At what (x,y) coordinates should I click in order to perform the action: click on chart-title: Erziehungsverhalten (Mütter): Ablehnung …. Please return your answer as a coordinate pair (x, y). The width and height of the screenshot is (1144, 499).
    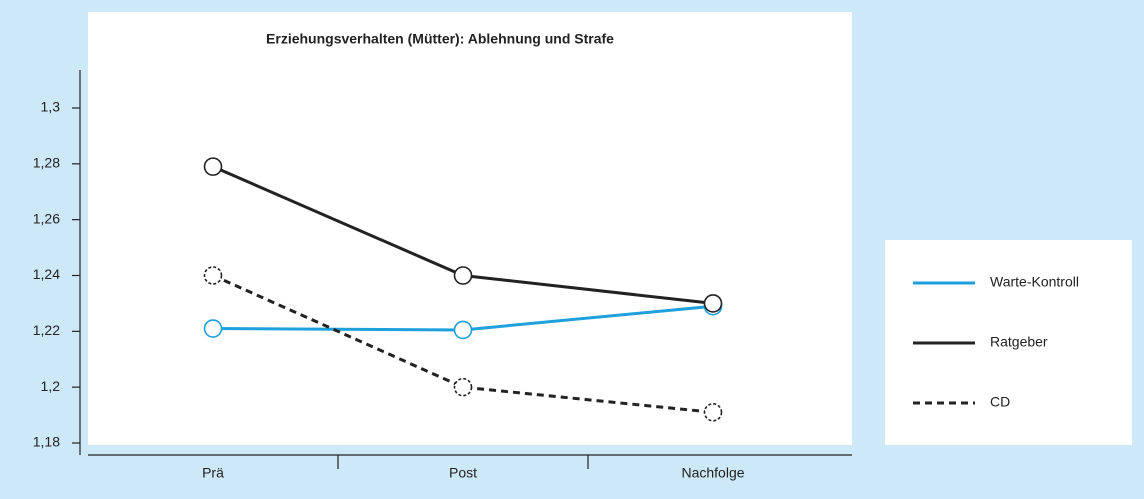
    Looking at the image, I should click on (440, 39).